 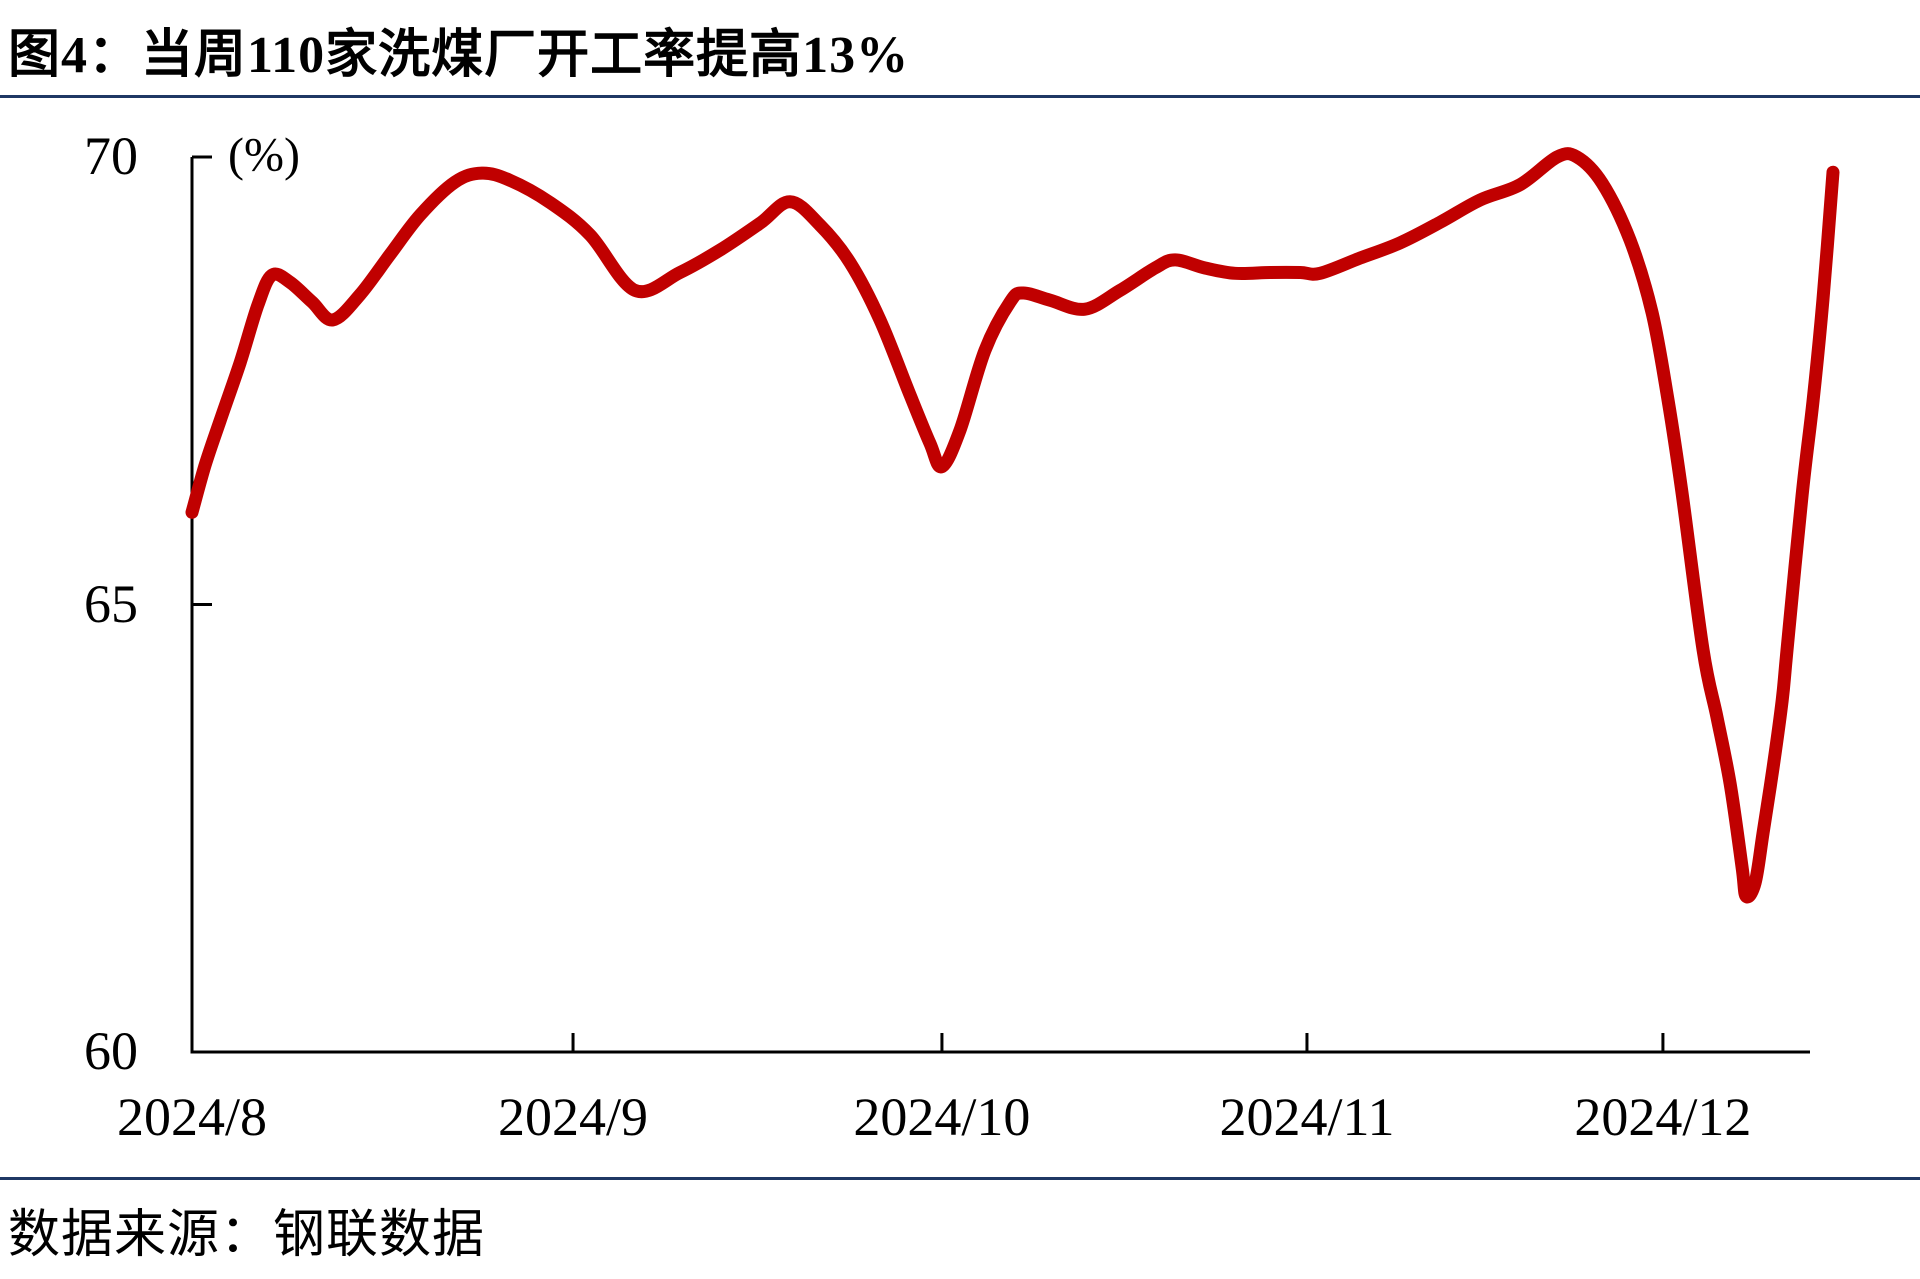 I want to click on y-tick-label: 65, so click(x=111, y=603).